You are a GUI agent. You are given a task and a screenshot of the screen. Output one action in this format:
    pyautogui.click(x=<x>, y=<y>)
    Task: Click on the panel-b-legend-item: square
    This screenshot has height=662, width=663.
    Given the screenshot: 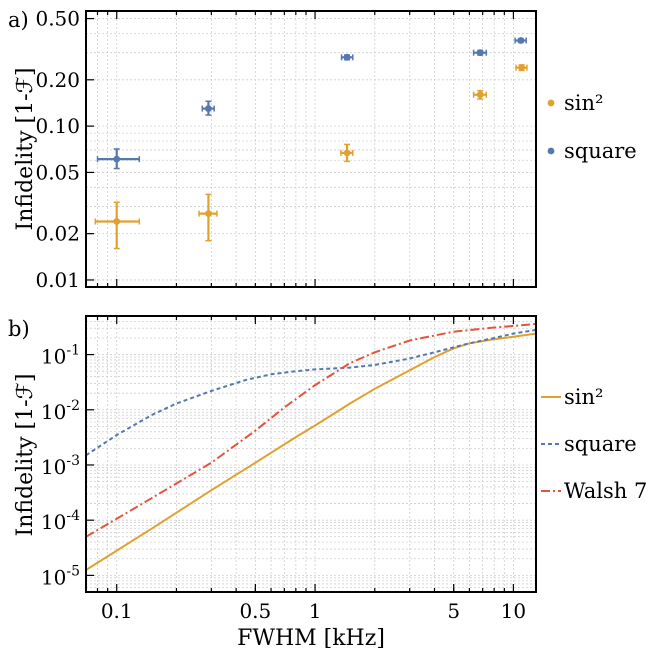 What is the action you would take?
    pyautogui.click(x=589, y=444)
    